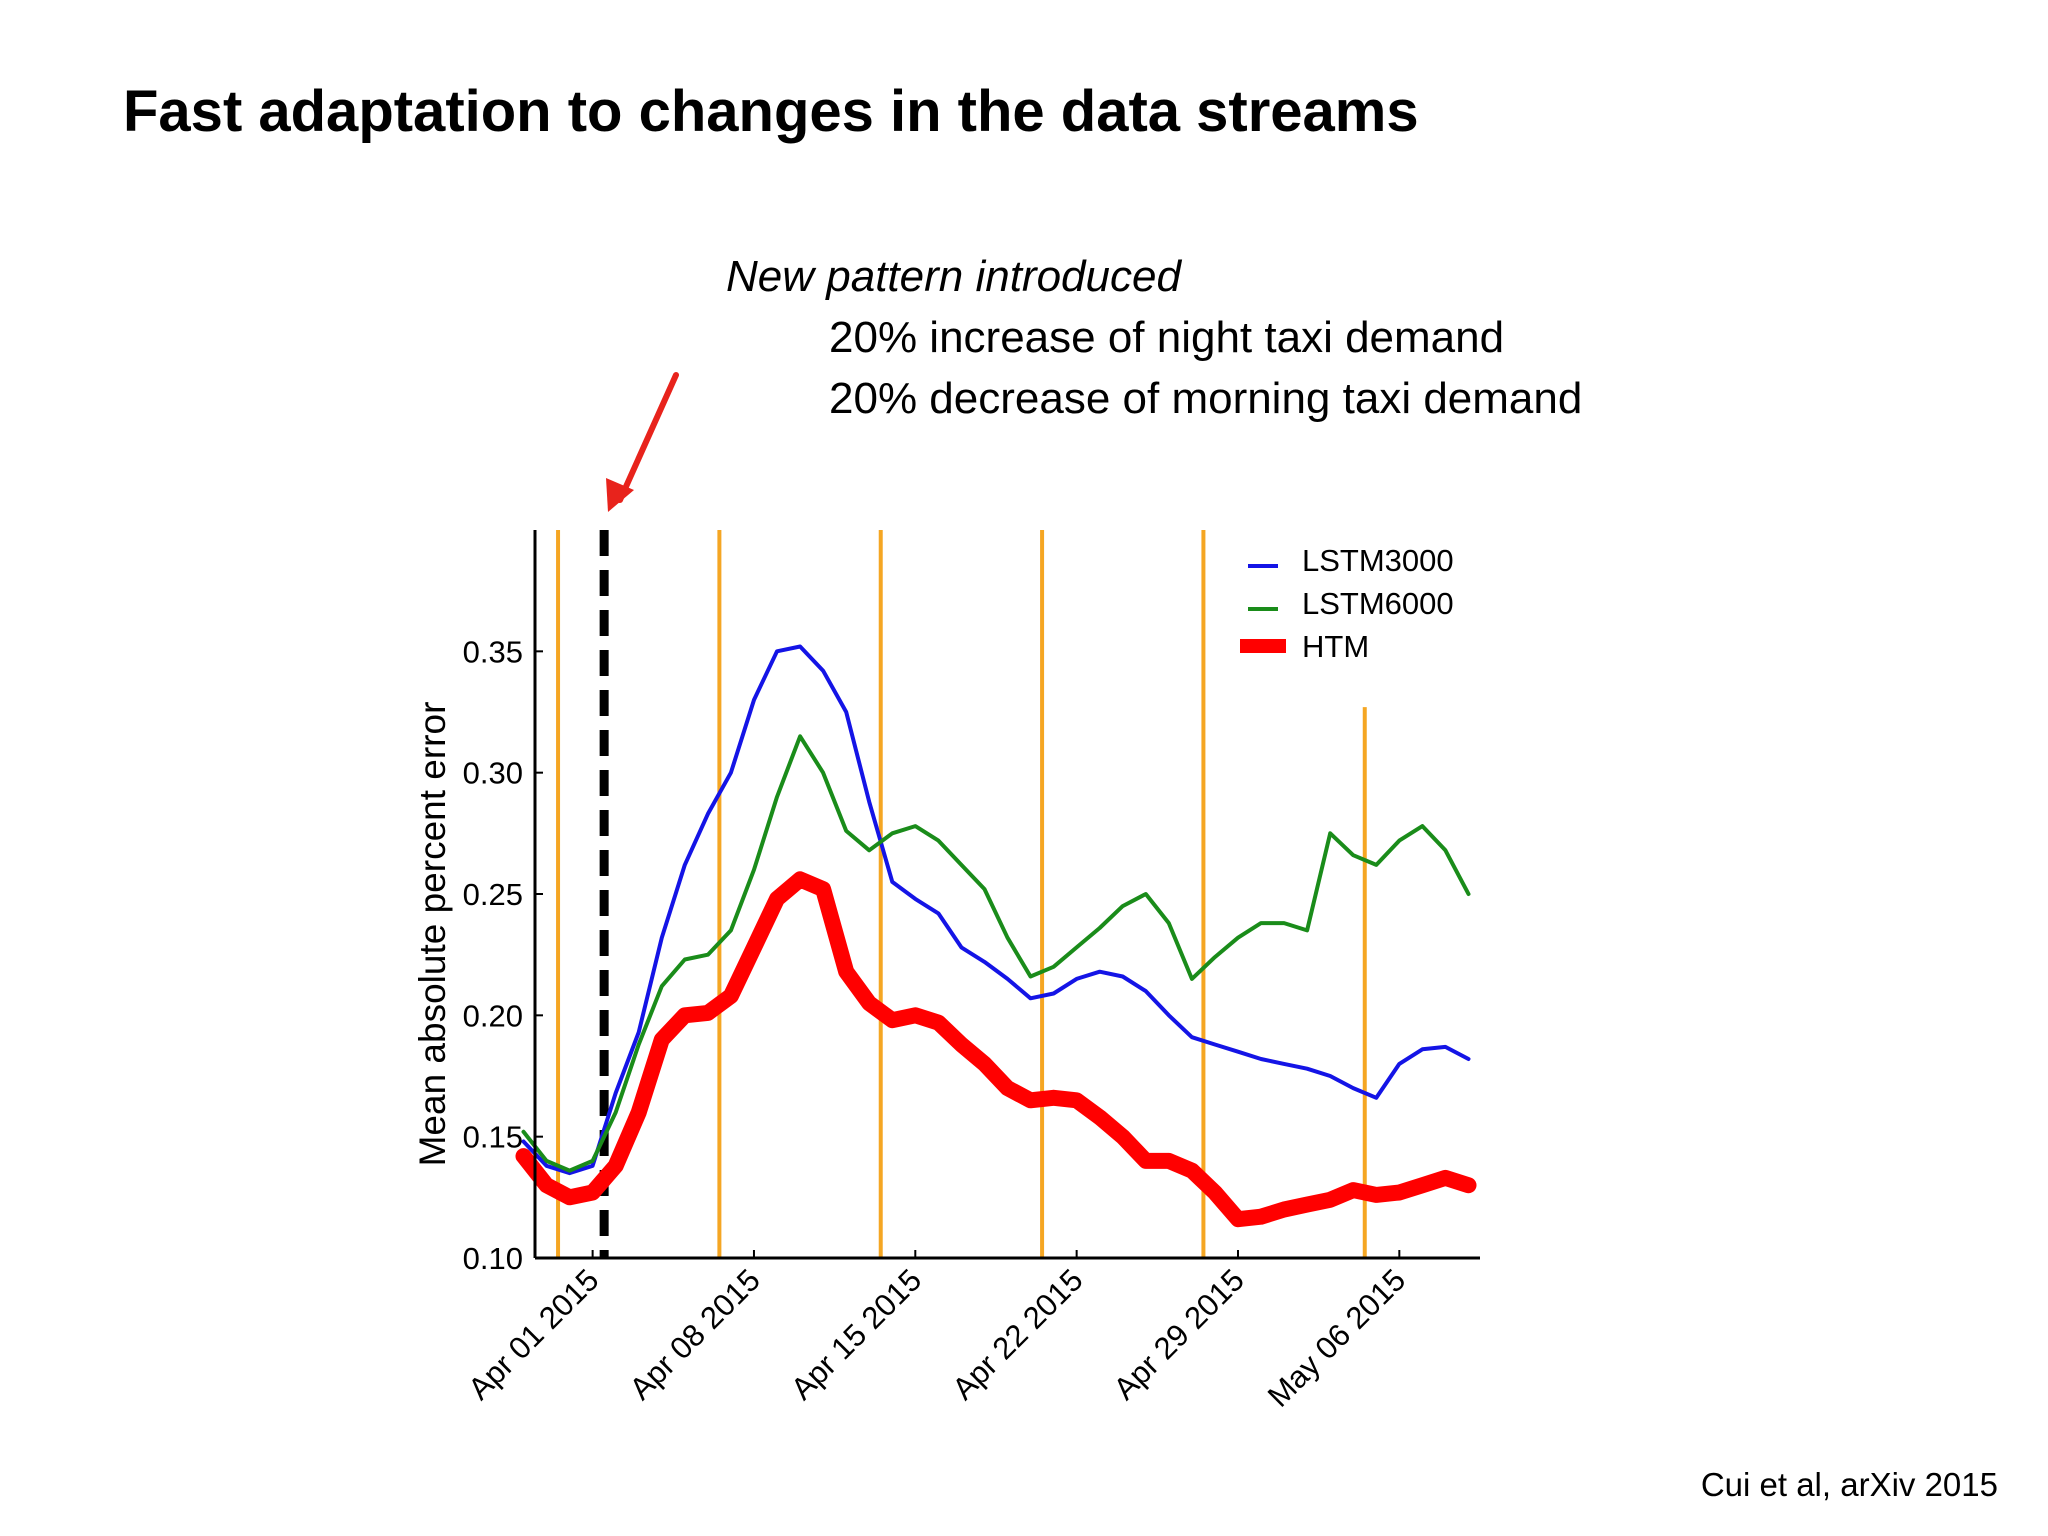 The image size is (2048, 1536). I want to click on legend-label-htm: HTM, so click(1335, 646).